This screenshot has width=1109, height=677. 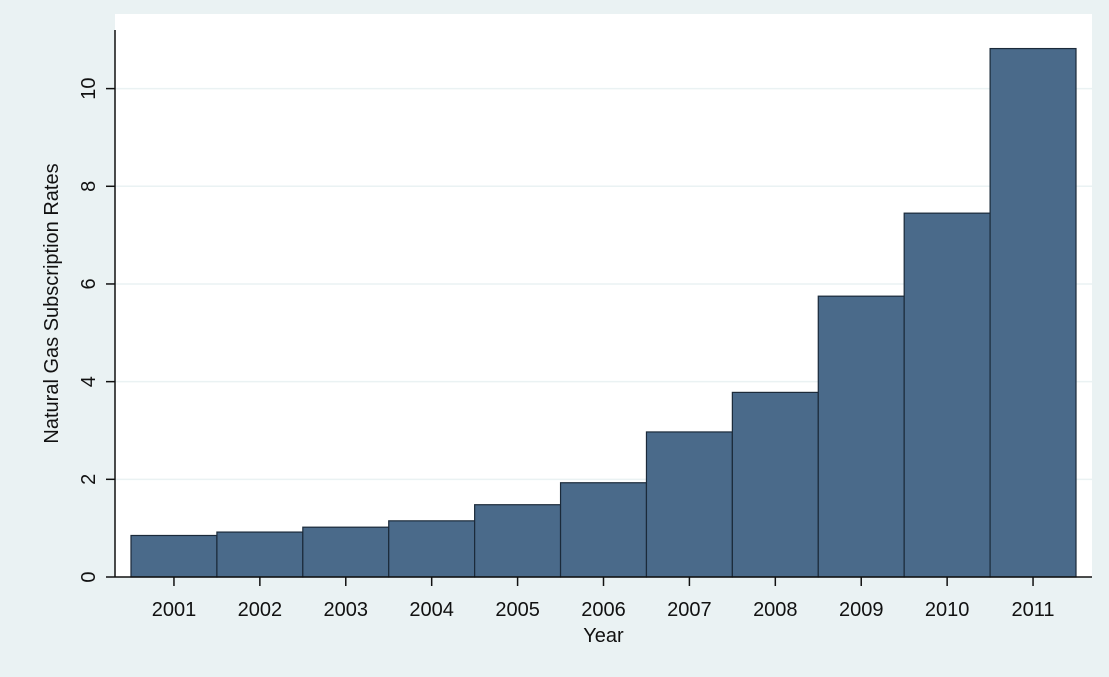 What do you see at coordinates (89, 283) in the screenshot?
I see `y-tick-label-6: 6` at bounding box center [89, 283].